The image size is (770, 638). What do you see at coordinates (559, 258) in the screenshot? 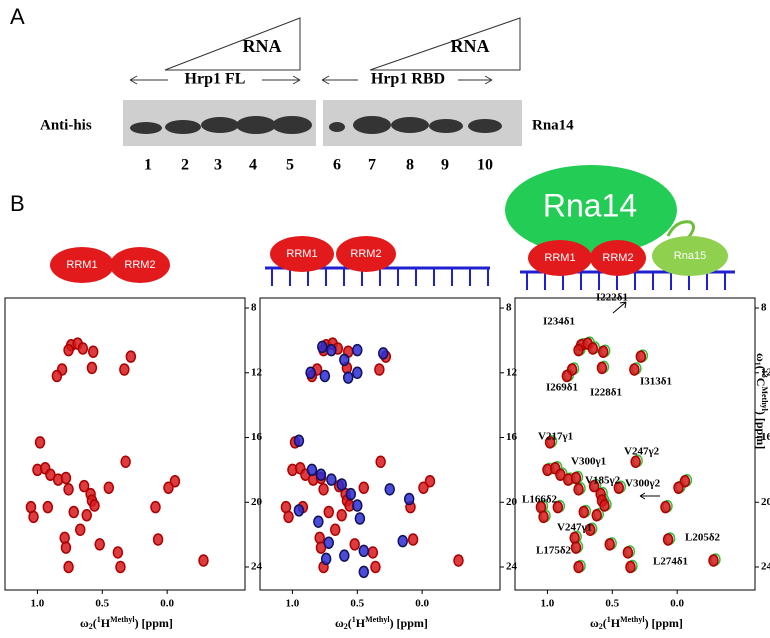
I see `domain-label: RRM1` at bounding box center [559, 258].